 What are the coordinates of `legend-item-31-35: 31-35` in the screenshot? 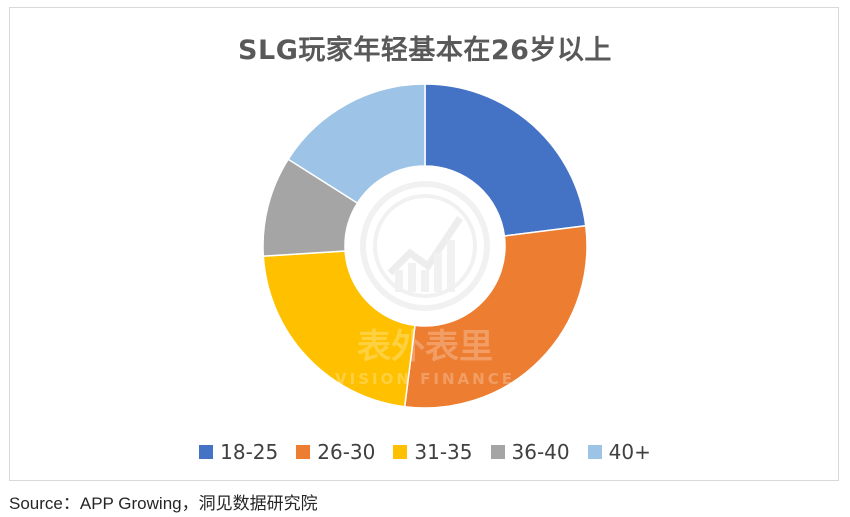 It's located at (433, 452).